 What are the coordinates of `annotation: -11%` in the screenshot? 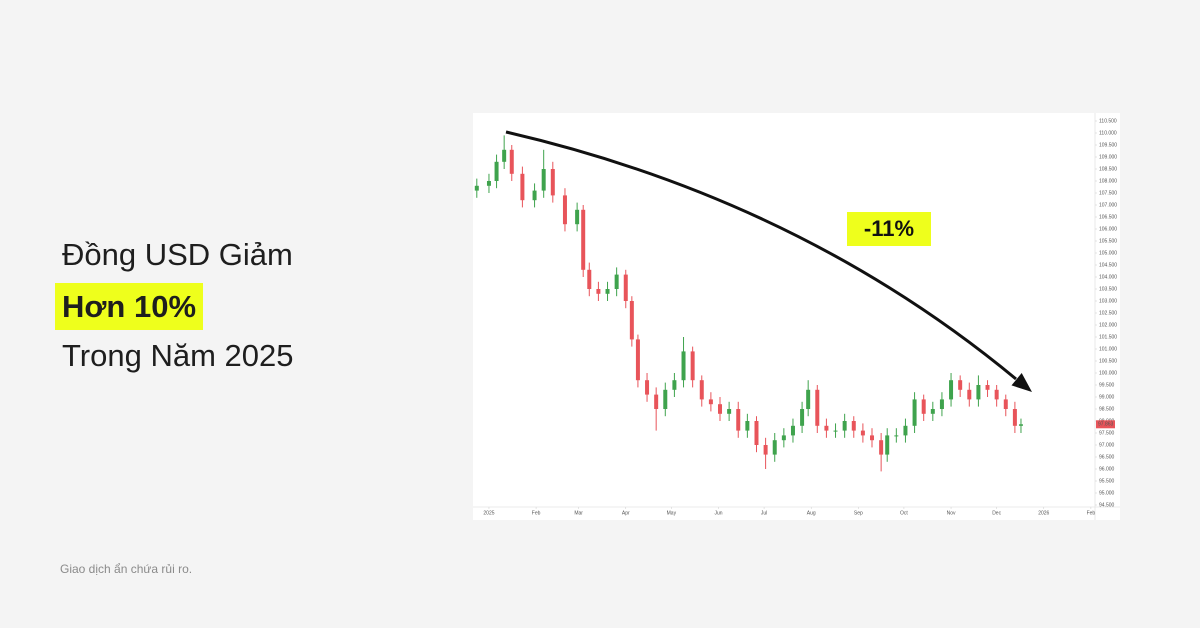 It's located at (889, 228).